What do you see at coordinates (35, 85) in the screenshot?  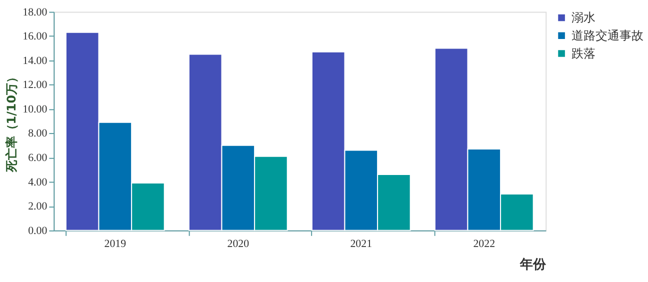 I see `y-tick-label: 12.00` at bounding box center [35, 85].